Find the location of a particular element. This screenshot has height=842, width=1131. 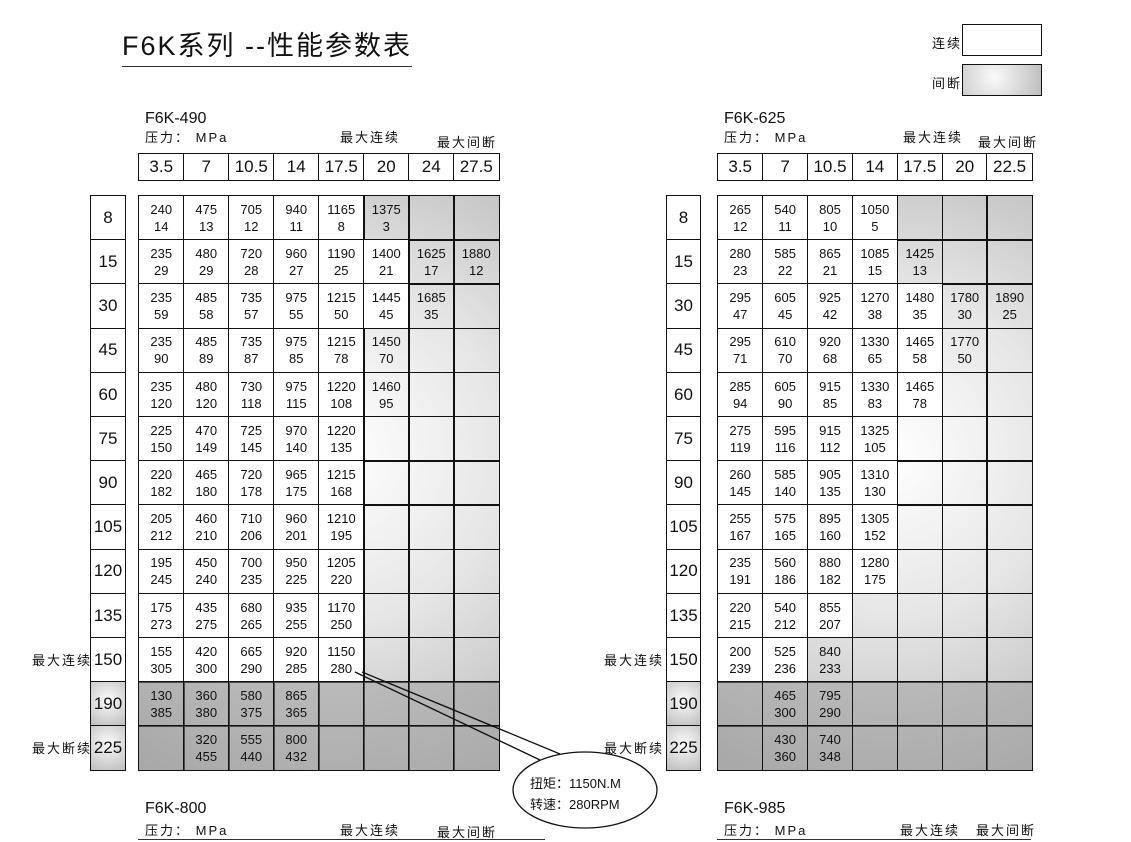

torque-value: 680 is located at coordinates (251, 607).